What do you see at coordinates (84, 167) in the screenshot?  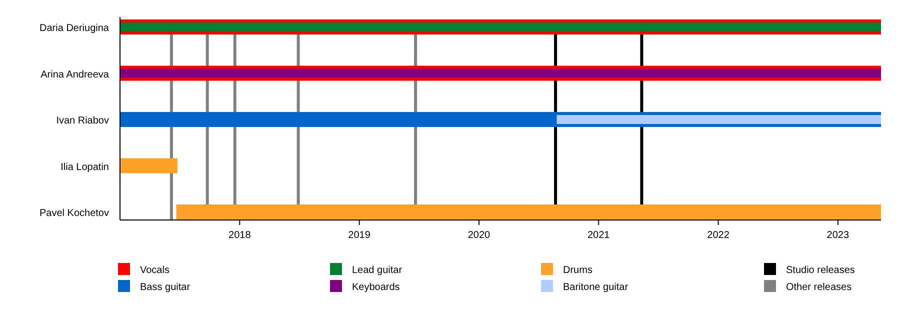 I see `y-tick-label: Ilia Lopatin` at bounding box center [84, 167].